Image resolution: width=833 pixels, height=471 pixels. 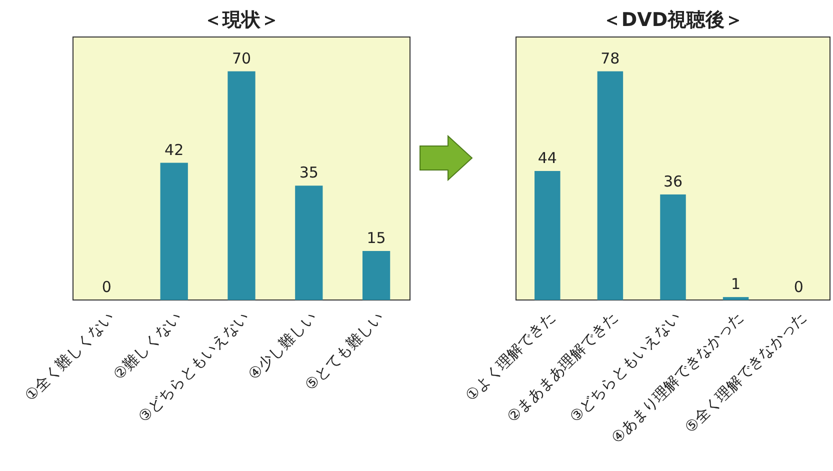 What do you see at coordinates (308, 173) in the screenshot?
I see `data-label: 35` at bounding box center [308, 173].